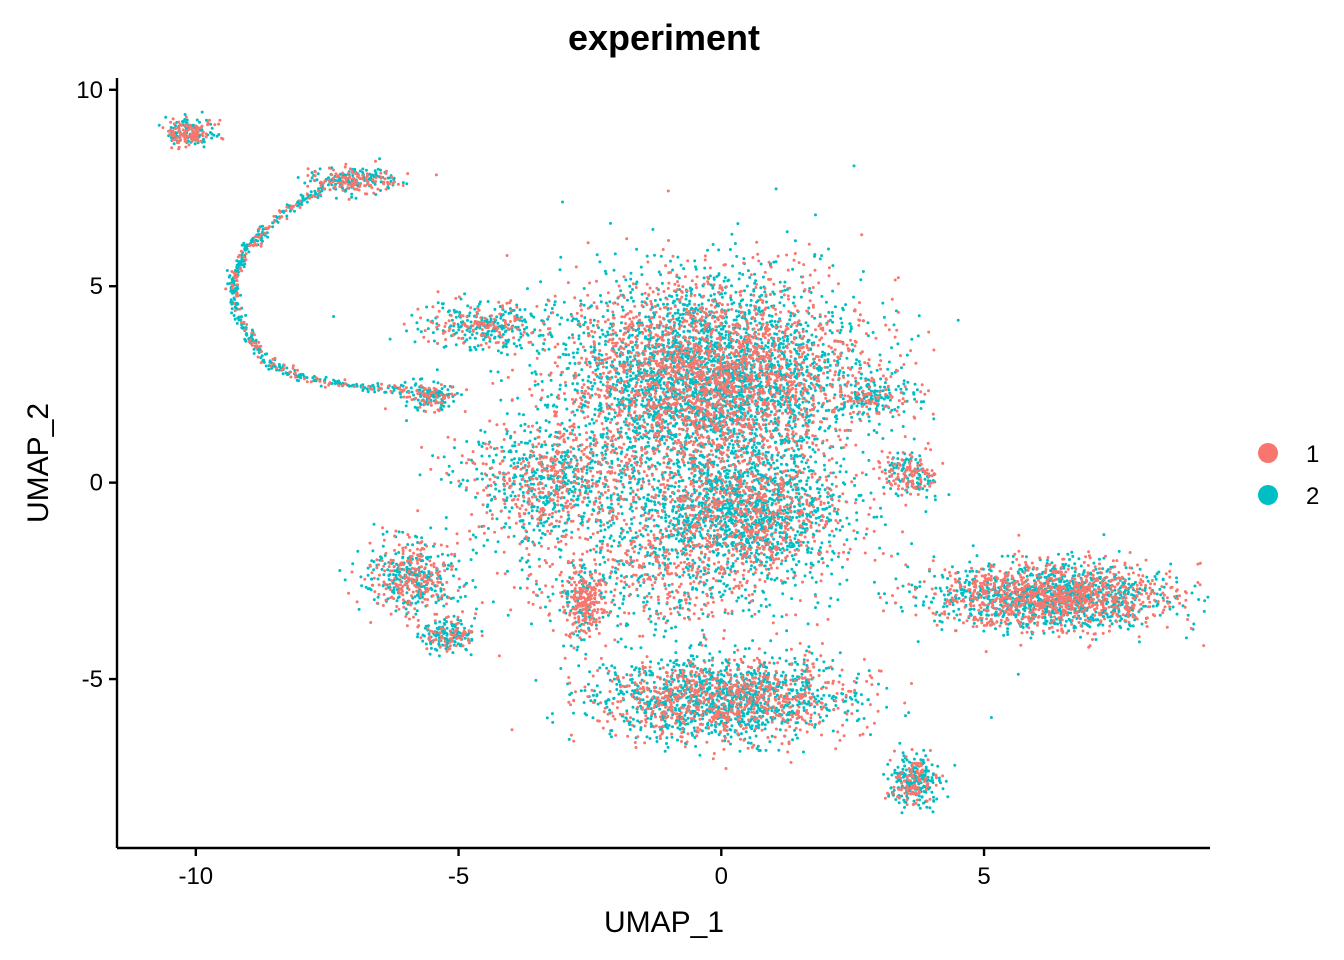  I want to click on y-tick-label: 0, so click(96, 483).